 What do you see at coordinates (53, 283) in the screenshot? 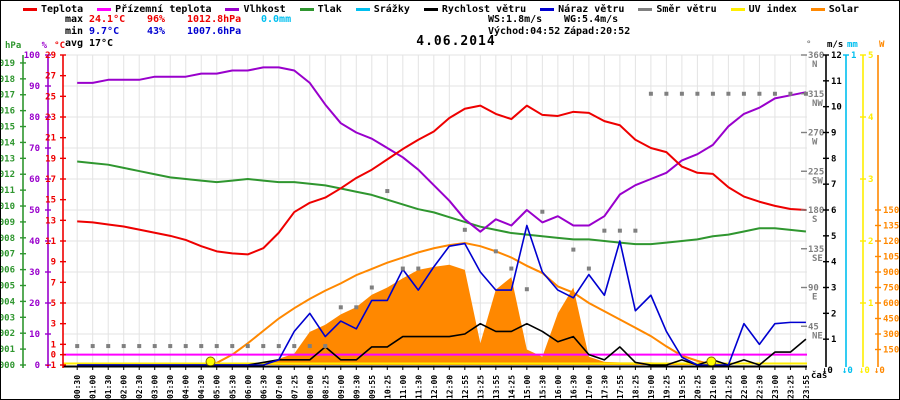
I see `svg-text: 7` at bounding box center [53, 283].